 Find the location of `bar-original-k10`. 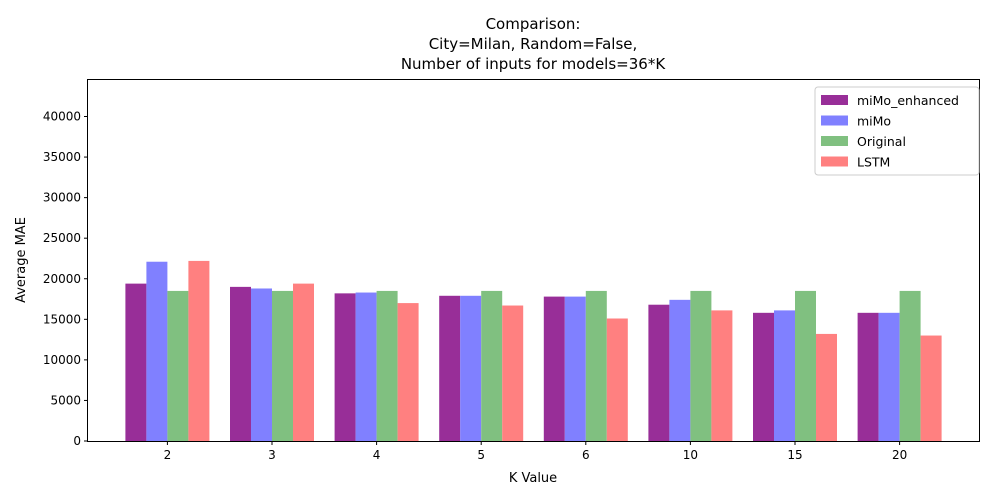

bar-original-k10 is located at coordinates (701, 365).